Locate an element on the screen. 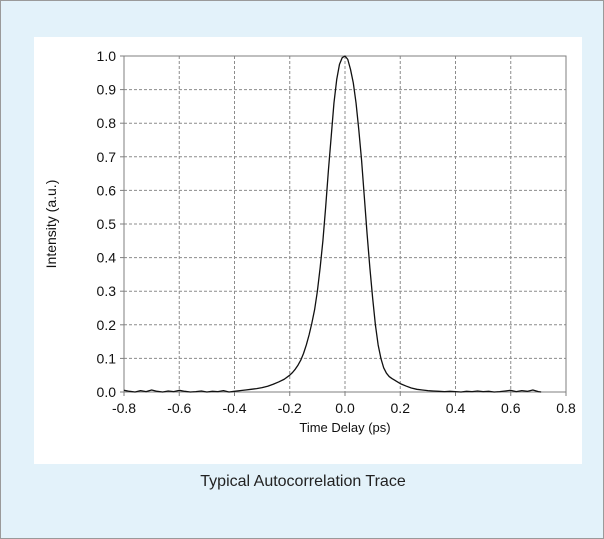 This screenshot has width=604, height=539. y-tick-label: 0.9 is located at coordinates (107, 90).